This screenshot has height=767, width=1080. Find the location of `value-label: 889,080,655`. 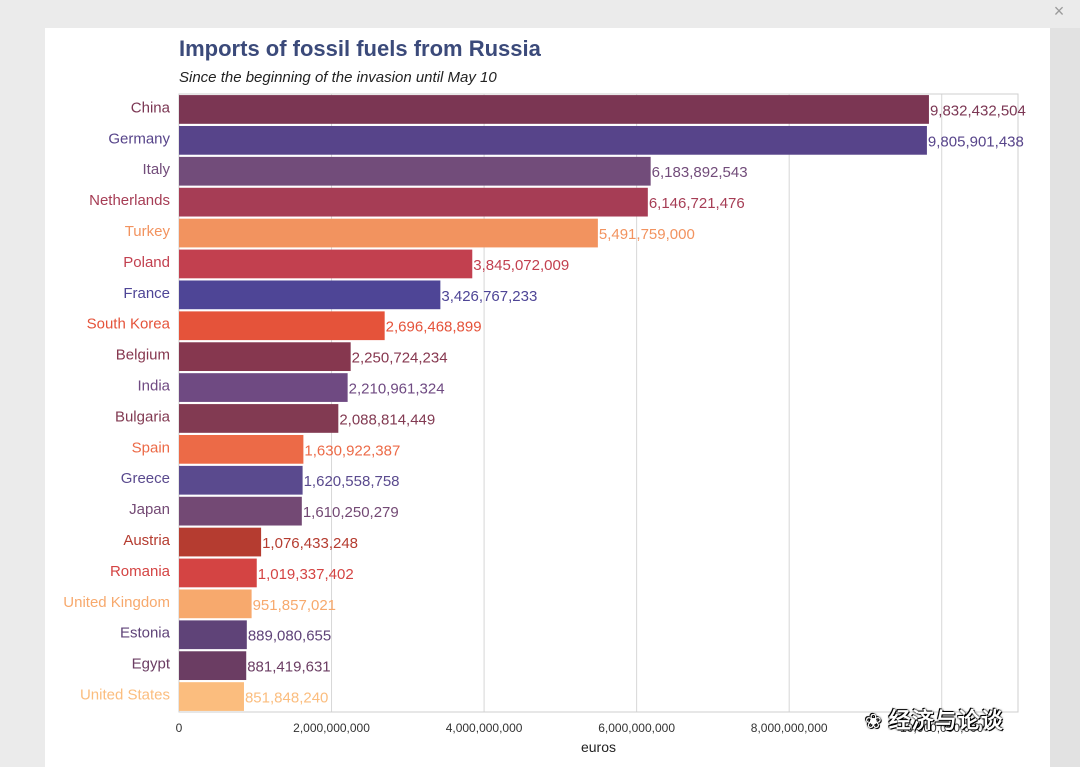

value-label: 889,080,655 is located at coordinates (289, 636).